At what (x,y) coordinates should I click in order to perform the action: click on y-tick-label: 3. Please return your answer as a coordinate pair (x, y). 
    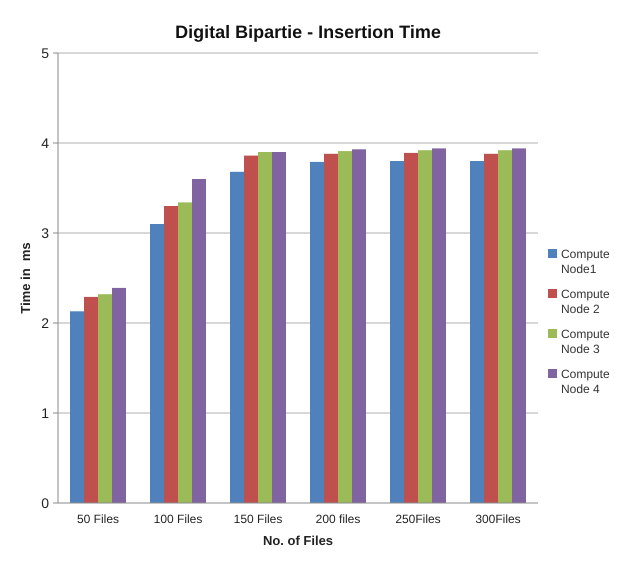
    Looking at the image, I should click on (45, 233).